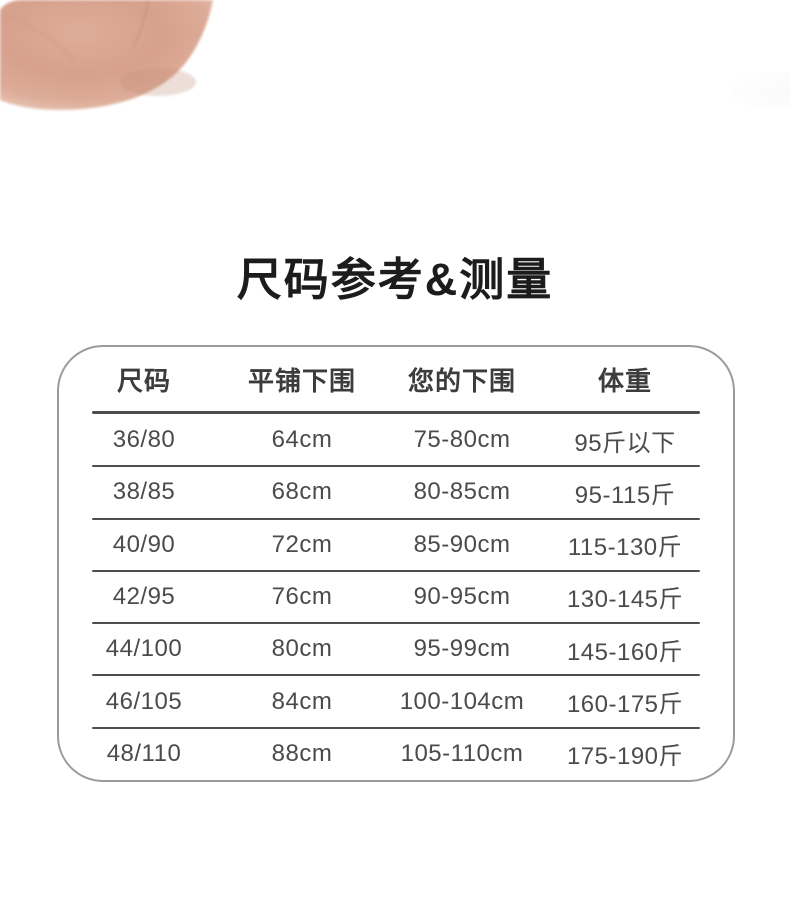 The width and height of the screenshot is (790, 906). Describe the element at coordinates (396, 412) in the screenshot. I see `header-divider` at that location.